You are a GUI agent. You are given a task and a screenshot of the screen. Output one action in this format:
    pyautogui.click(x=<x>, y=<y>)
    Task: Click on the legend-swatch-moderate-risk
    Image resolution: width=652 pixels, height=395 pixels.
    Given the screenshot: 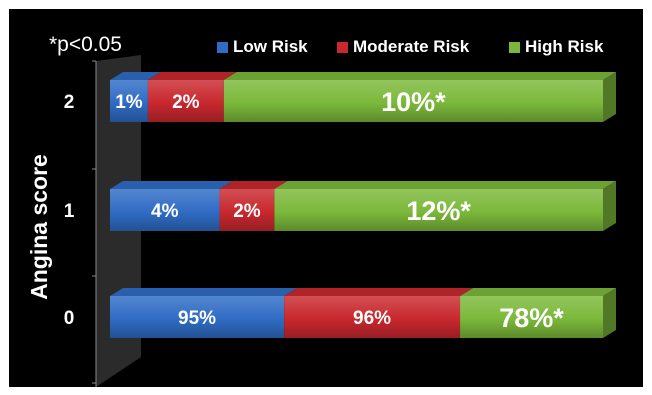 What is the action you would take?
    pyautogui.click(x=342, y=47)
    